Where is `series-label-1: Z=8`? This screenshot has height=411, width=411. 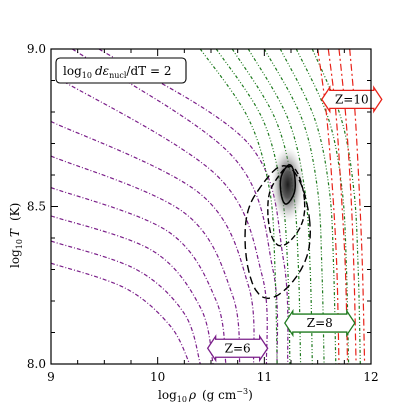 series-label-1: Z=8 is located at coordinates (320, 323).